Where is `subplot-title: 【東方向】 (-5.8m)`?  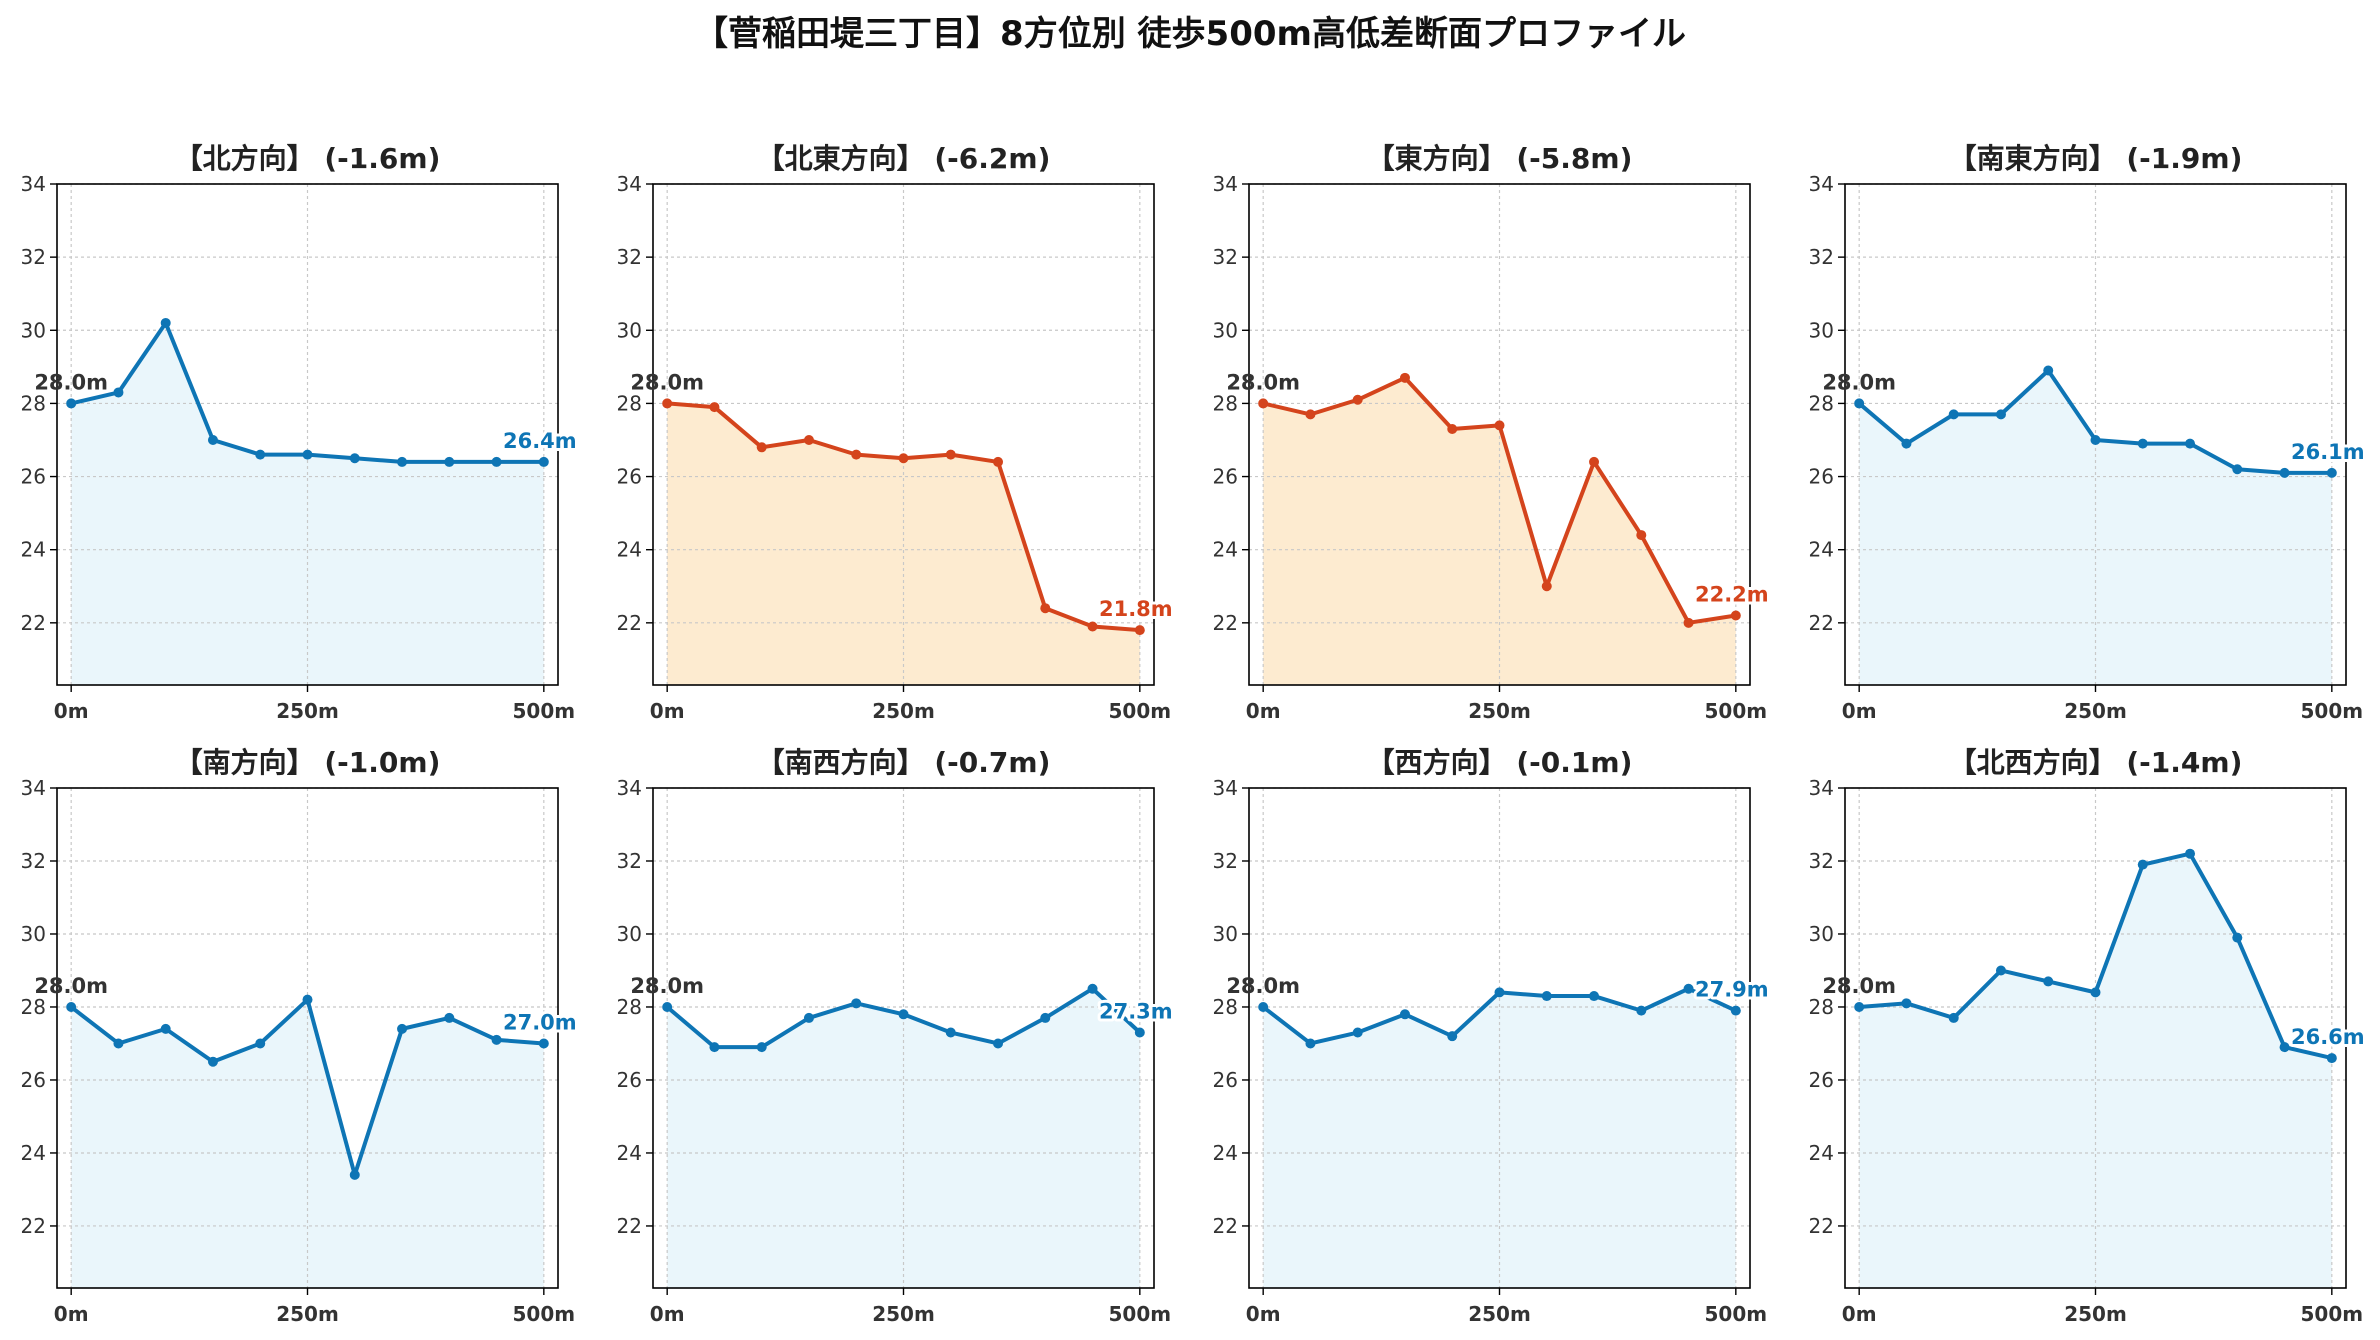
subplot-title: 【東方向】 (-5.8m) is located at coordinates (1500, 158).